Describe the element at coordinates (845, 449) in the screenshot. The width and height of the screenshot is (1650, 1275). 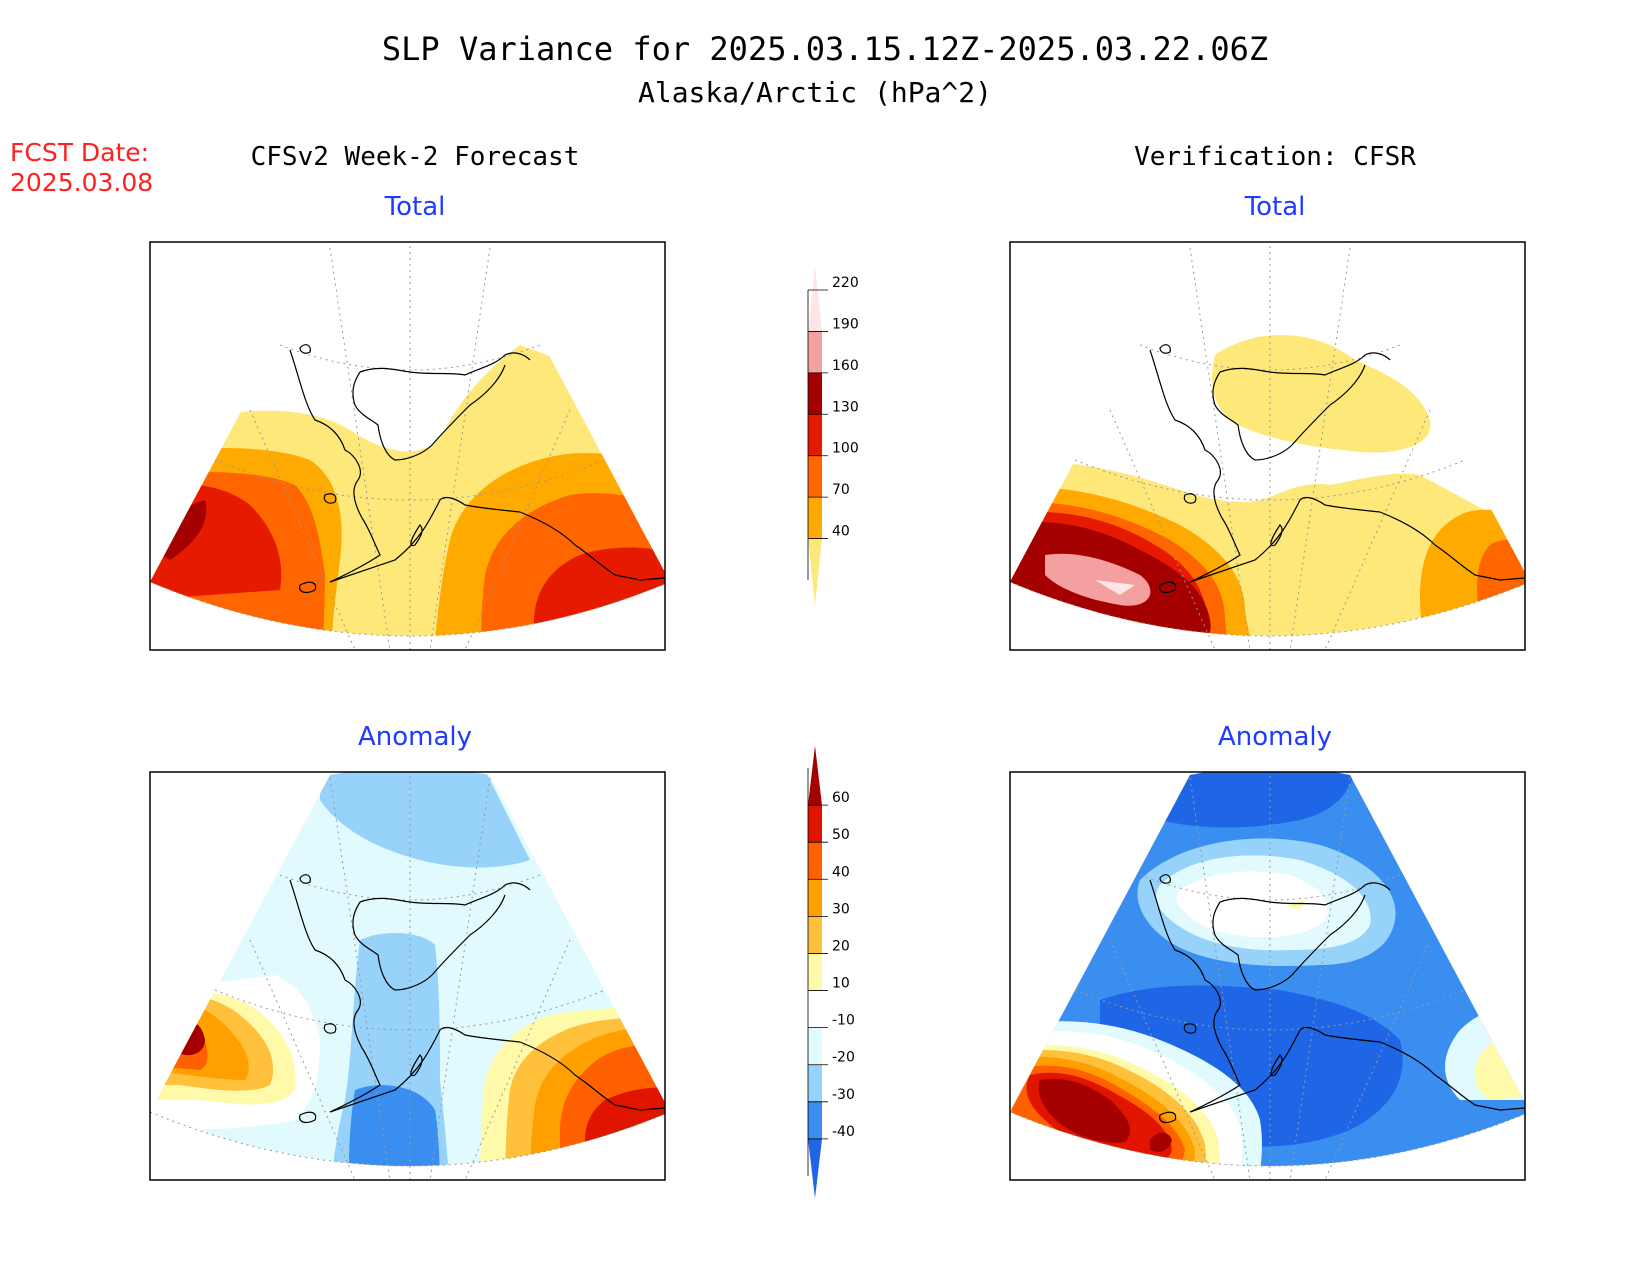
I see `colorbar-label: 100` at that location.